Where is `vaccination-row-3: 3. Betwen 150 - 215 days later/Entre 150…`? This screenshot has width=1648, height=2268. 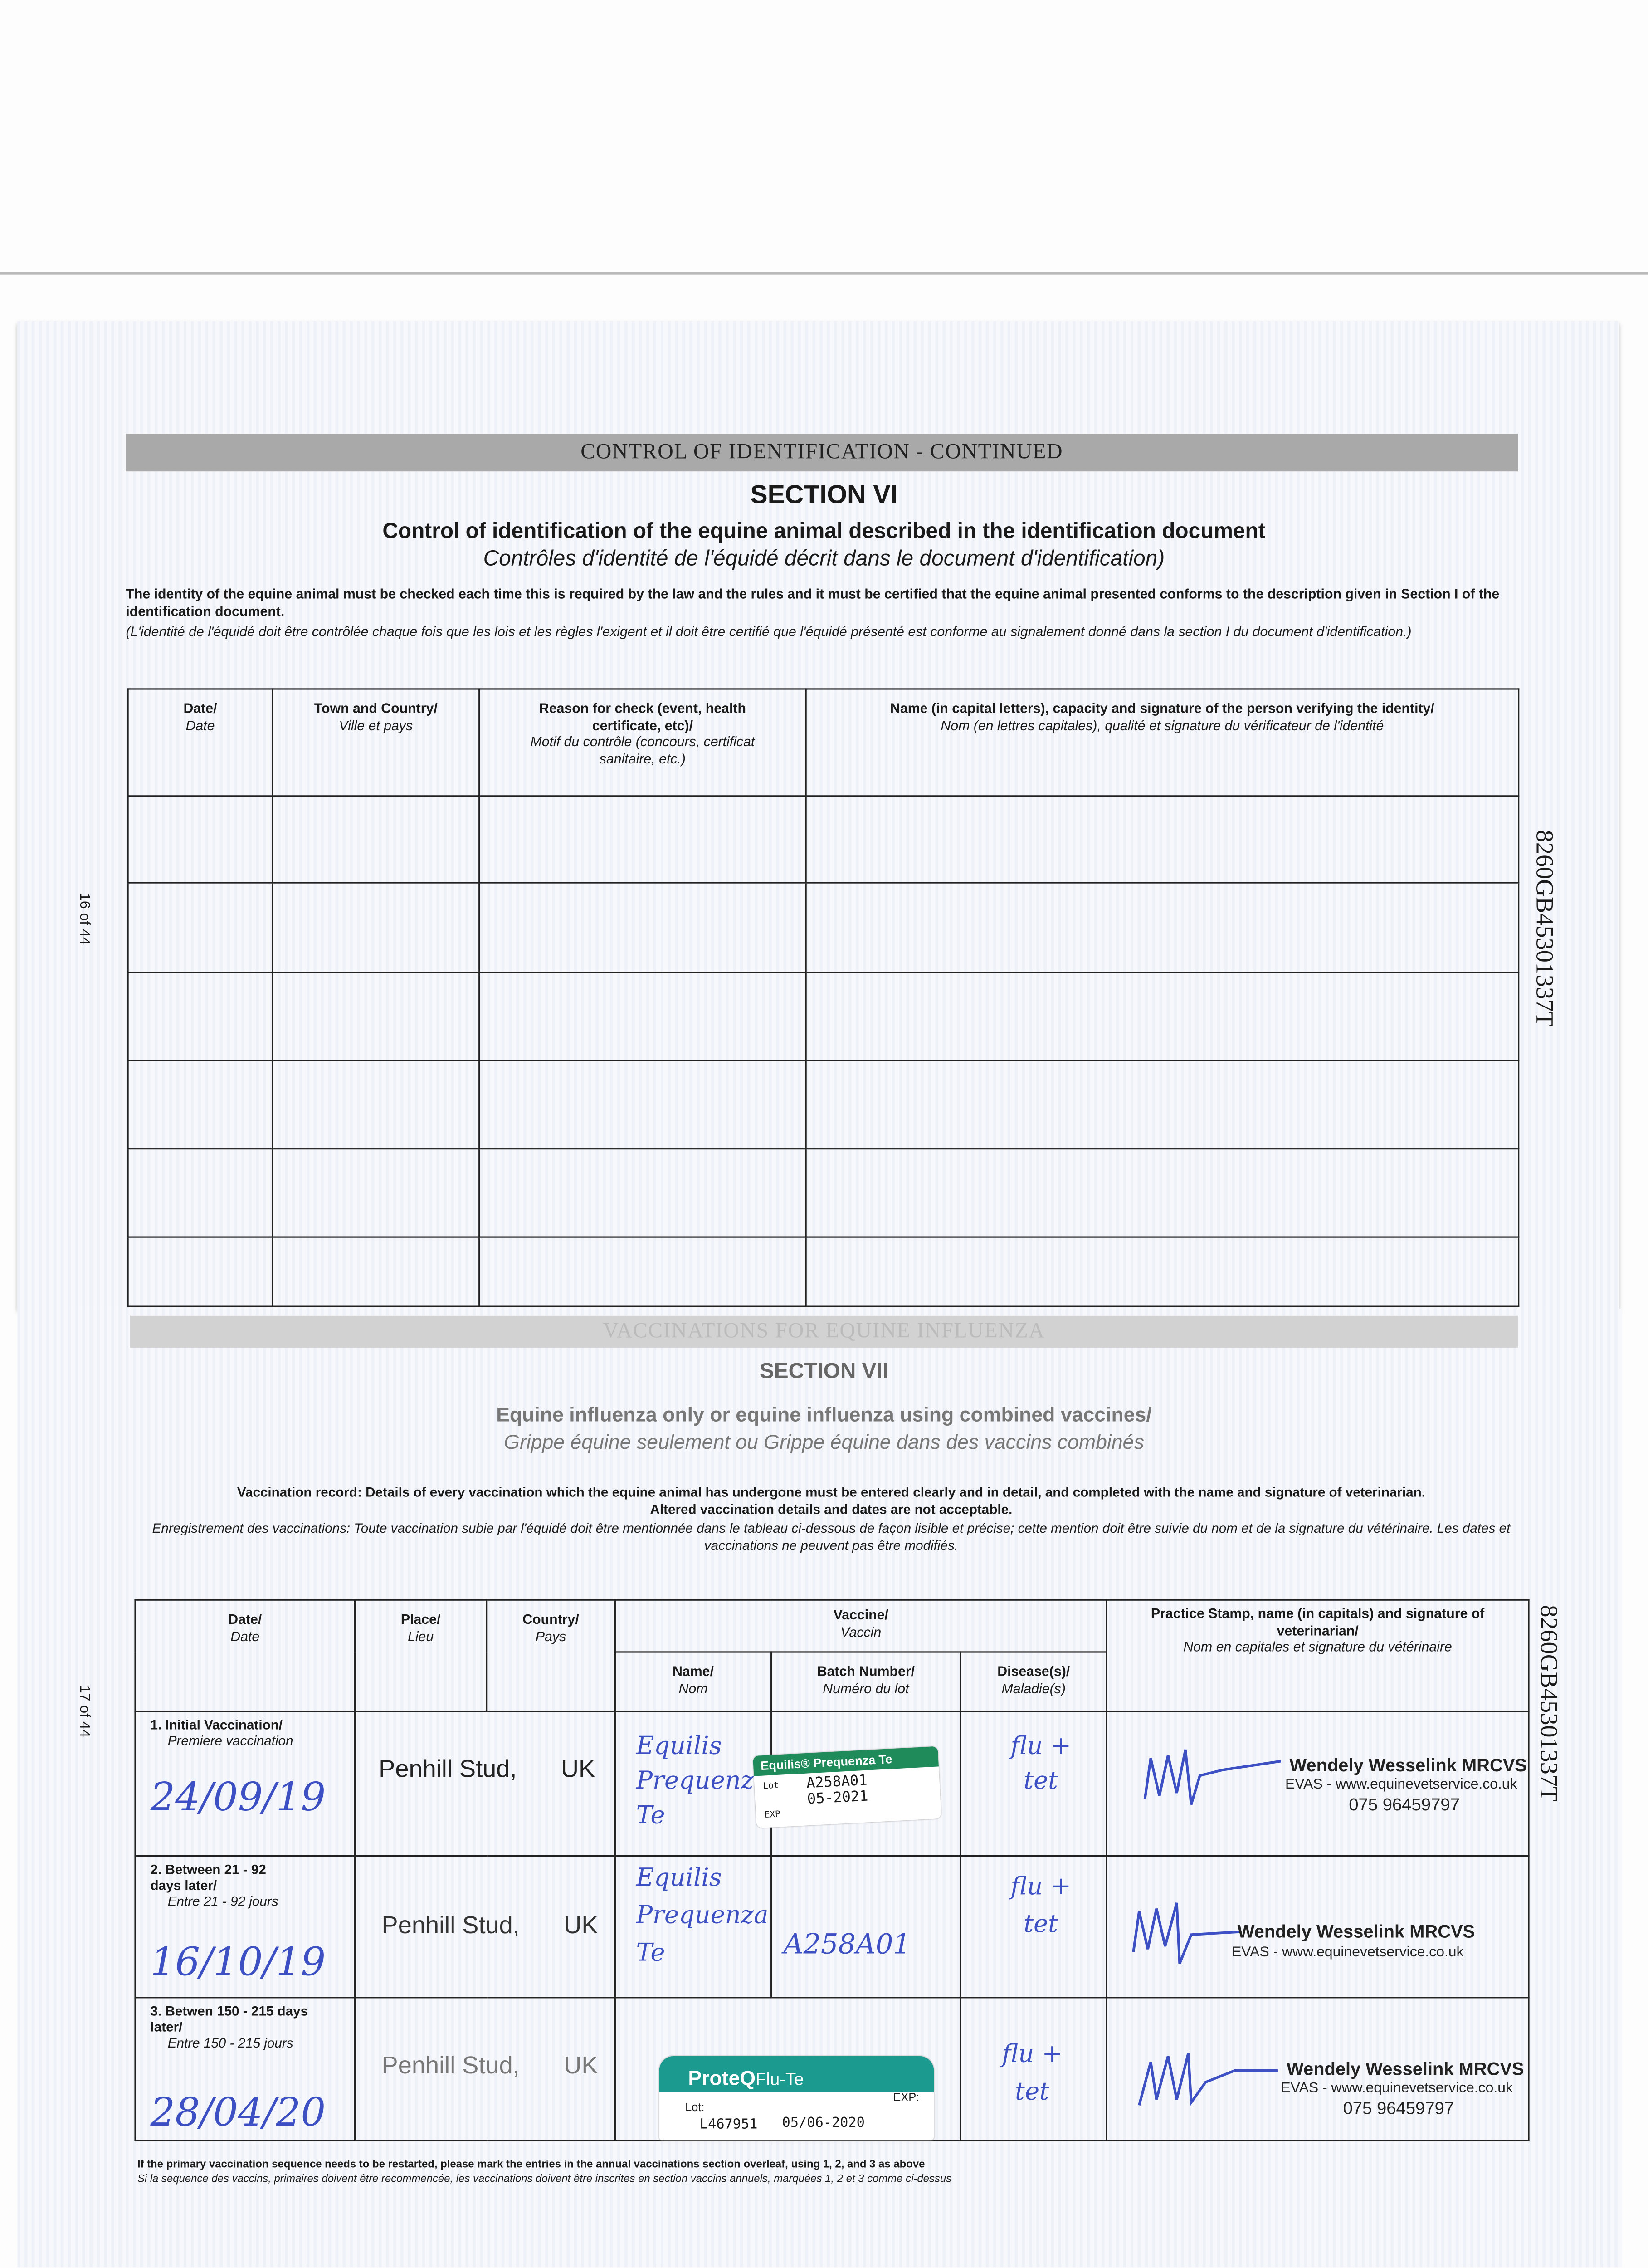
vaccination-row-3: 3. Betwen 150 - 215 days later/Entre 150… is located at coordinates (832, 2069).